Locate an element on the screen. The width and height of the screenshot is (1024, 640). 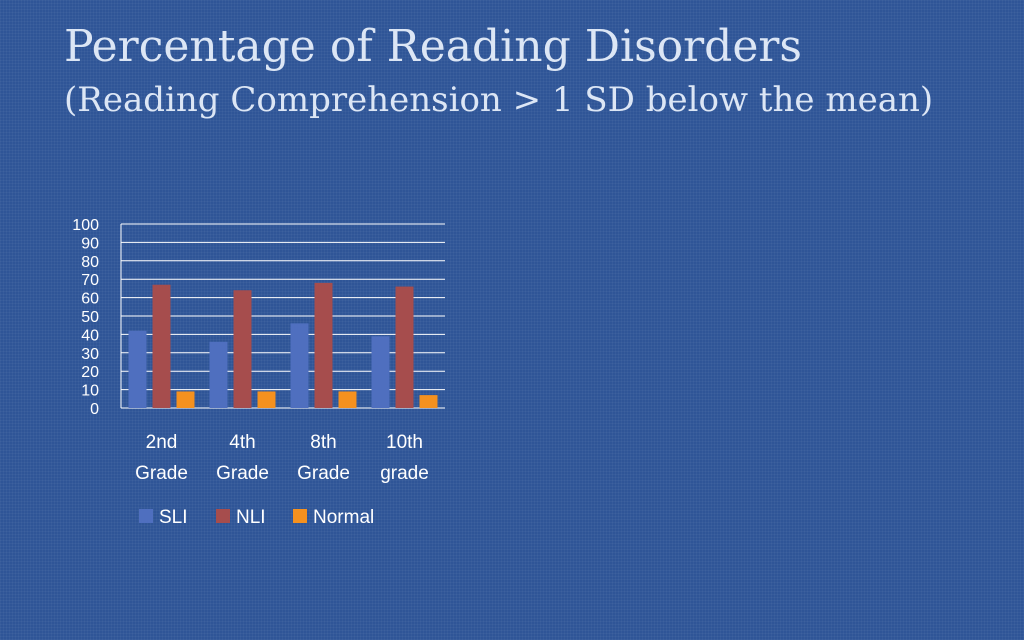
x-tick-label: 10th is located at coordinates (404, 442).